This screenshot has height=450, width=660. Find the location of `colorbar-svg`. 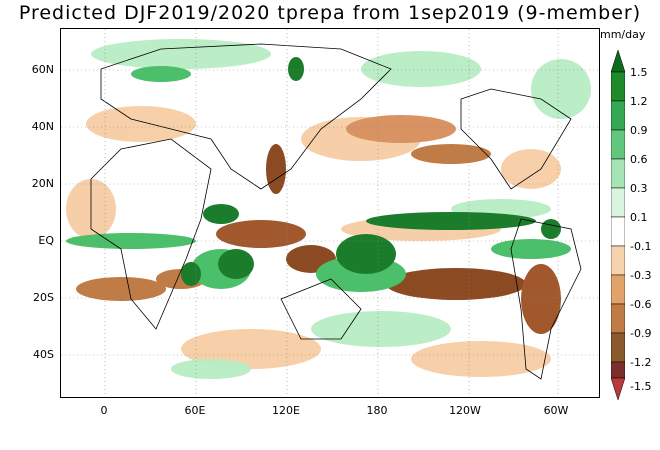

colorbar-svg is located at coordinates (618, 225).